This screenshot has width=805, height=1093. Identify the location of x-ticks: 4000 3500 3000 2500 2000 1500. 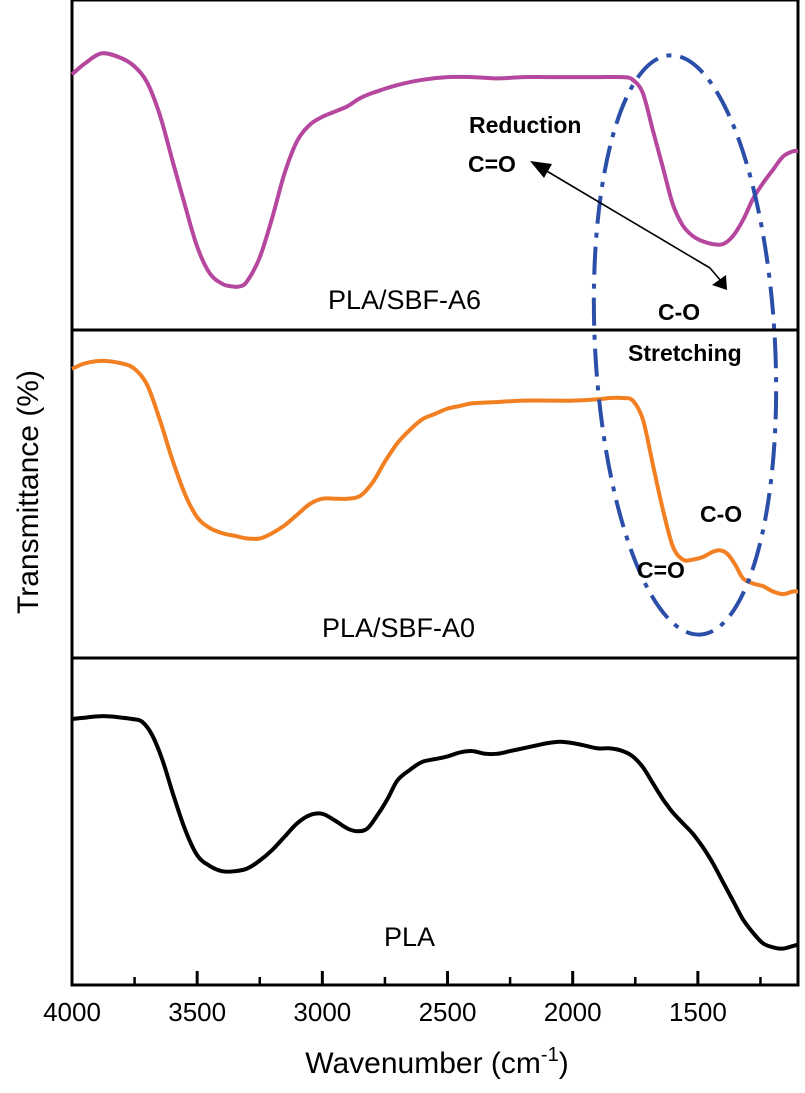
(402, 999).